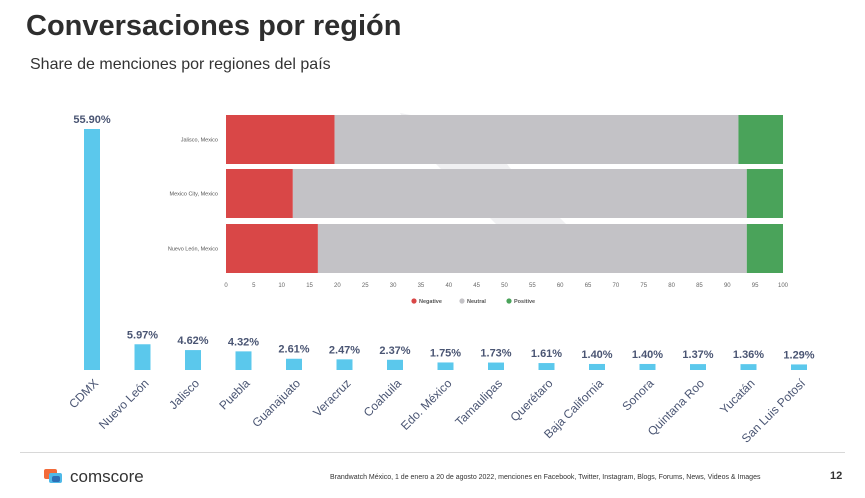 This screenshot has height=498, width=865. I want to click on x-tick-label: 15, so click(309, 286).